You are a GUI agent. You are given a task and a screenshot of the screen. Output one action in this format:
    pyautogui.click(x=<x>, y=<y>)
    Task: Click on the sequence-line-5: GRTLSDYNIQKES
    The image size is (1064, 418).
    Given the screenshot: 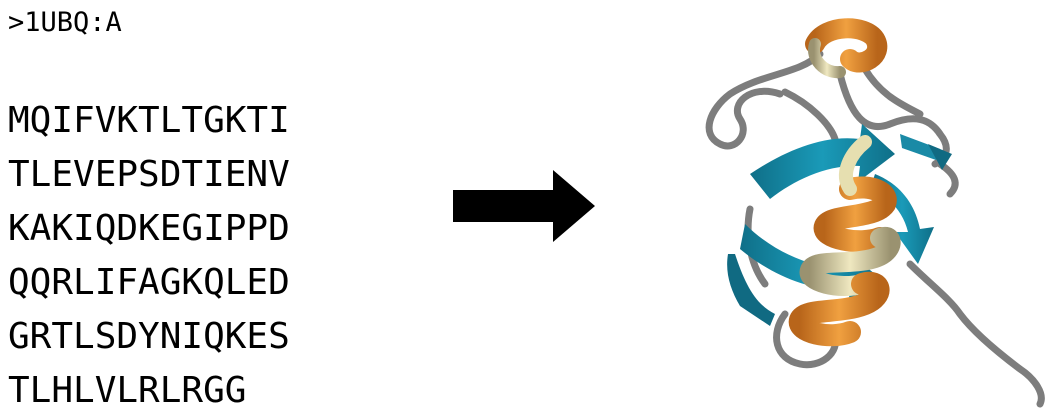 What is the action you would take?
    pyautogui.click(x=149, y=336)
    